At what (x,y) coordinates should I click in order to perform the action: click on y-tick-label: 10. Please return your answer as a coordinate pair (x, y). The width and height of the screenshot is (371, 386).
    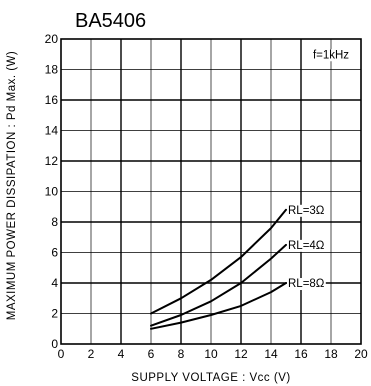
    Looking at the image, I should click on (52, 192).